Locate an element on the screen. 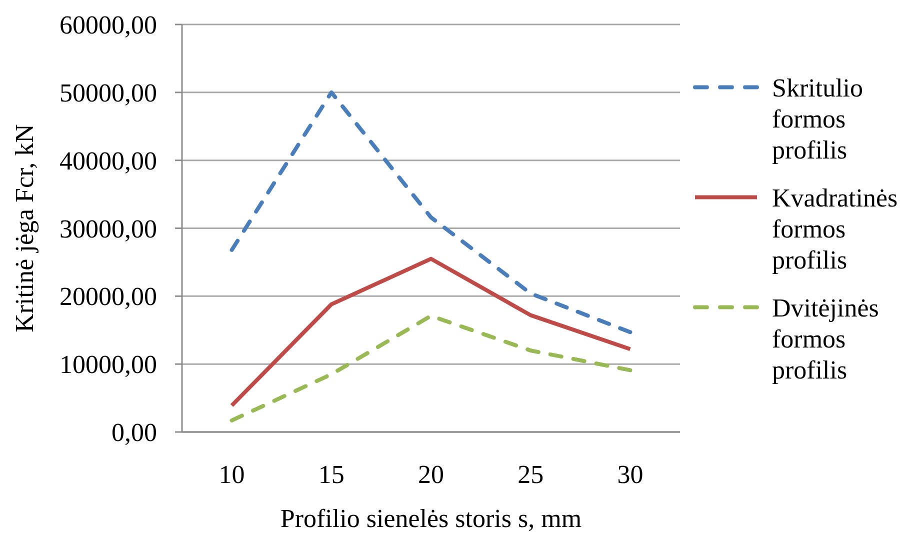 The image size is (902, 535). legend-label: Kvadratinės formos profilis is located at coordinates (835, 228).